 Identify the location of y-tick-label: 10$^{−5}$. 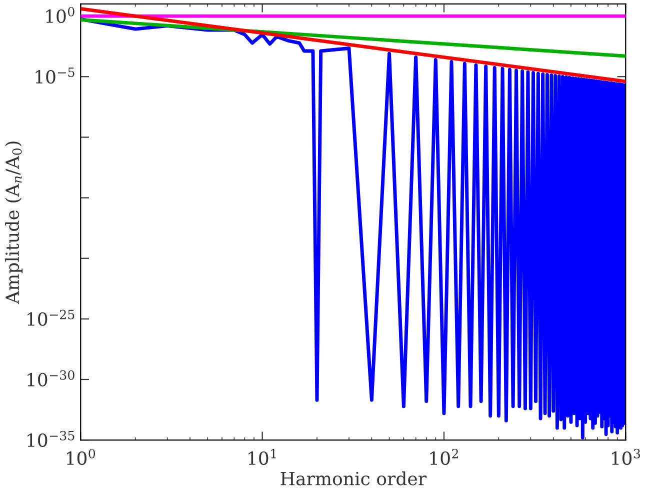
(55, 76).